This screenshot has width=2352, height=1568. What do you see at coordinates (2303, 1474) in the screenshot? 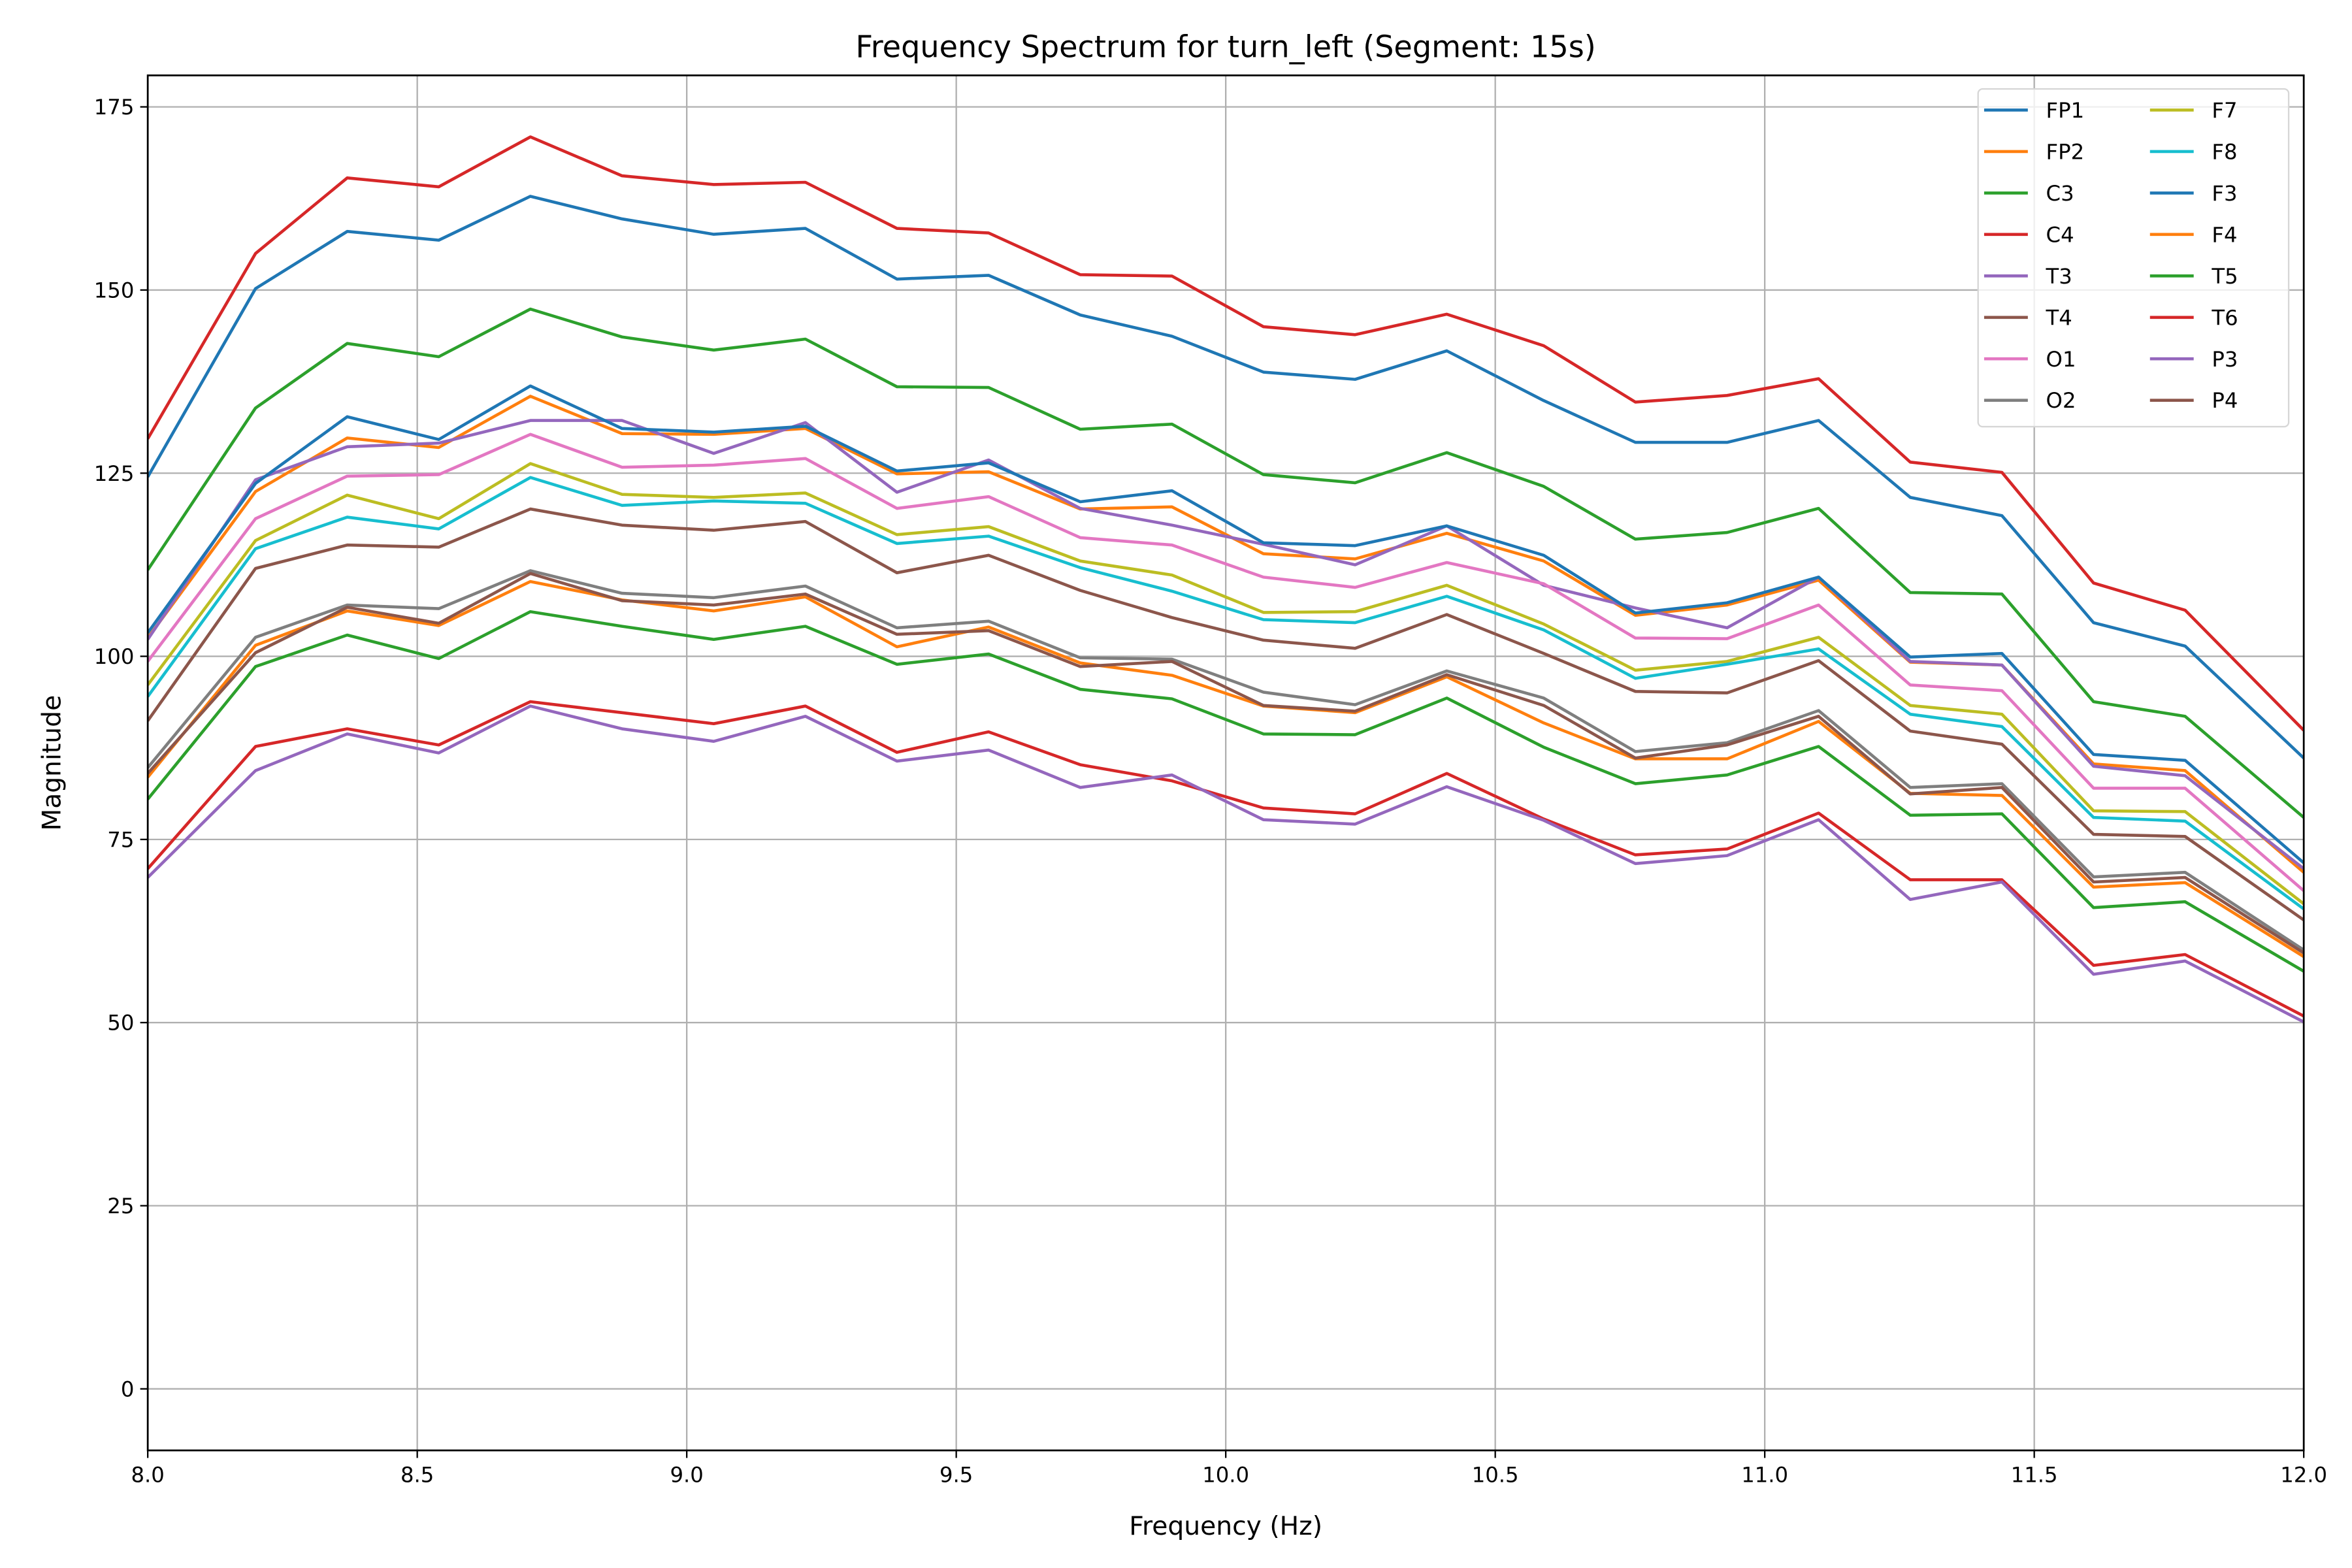
I see `x-tick-label: 12.0` at bounding box center [2303, 1474].